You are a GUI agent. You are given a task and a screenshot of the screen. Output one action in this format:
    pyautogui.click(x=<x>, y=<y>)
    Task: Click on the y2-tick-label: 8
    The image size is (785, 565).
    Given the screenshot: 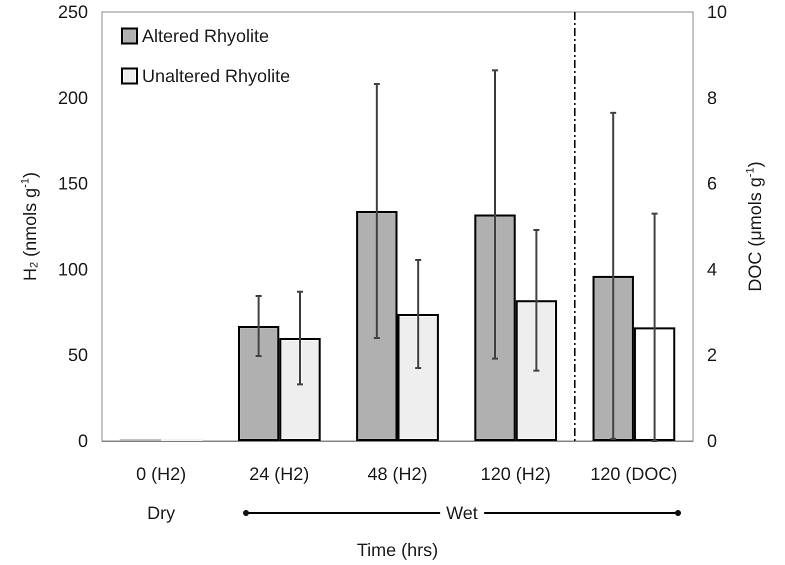 What is the action you would take?
    pyautogui.click(x=712, y=98)
    